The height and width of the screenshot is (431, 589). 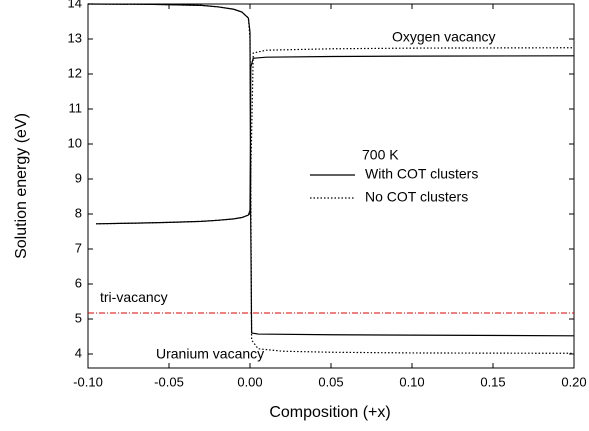 What do you see at coordinates (210, 354) in the screenshot?
I see `annotation: Uranium vacancy` at bounding box center [210, 354].